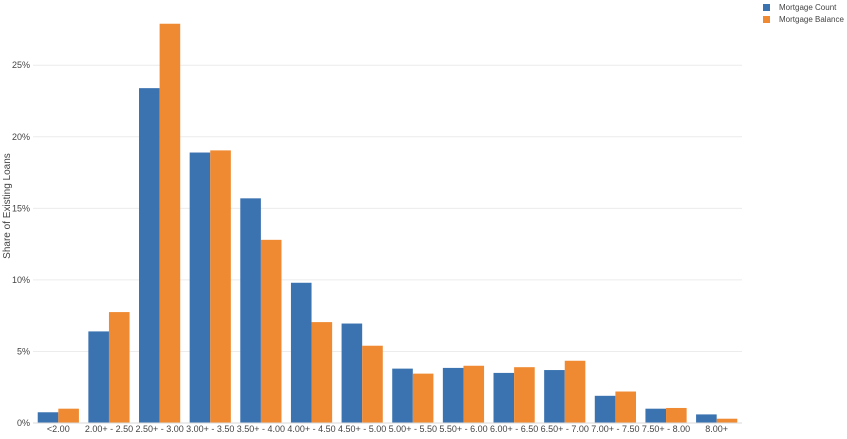 This screenshot has width=847, height=439. I want to click on y-tick-label: 20%, so click(21, 137).